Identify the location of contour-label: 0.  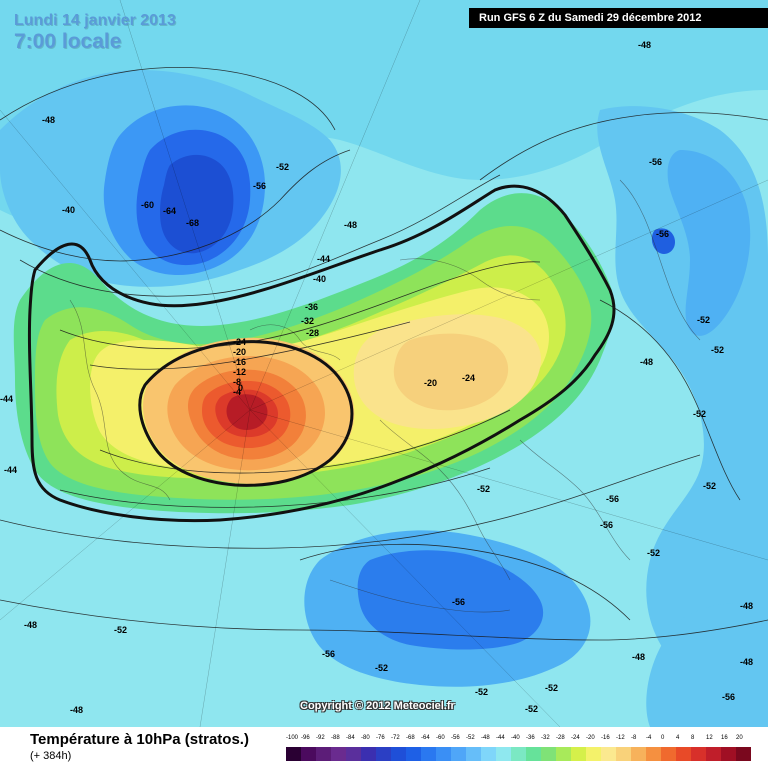
(240, 388).